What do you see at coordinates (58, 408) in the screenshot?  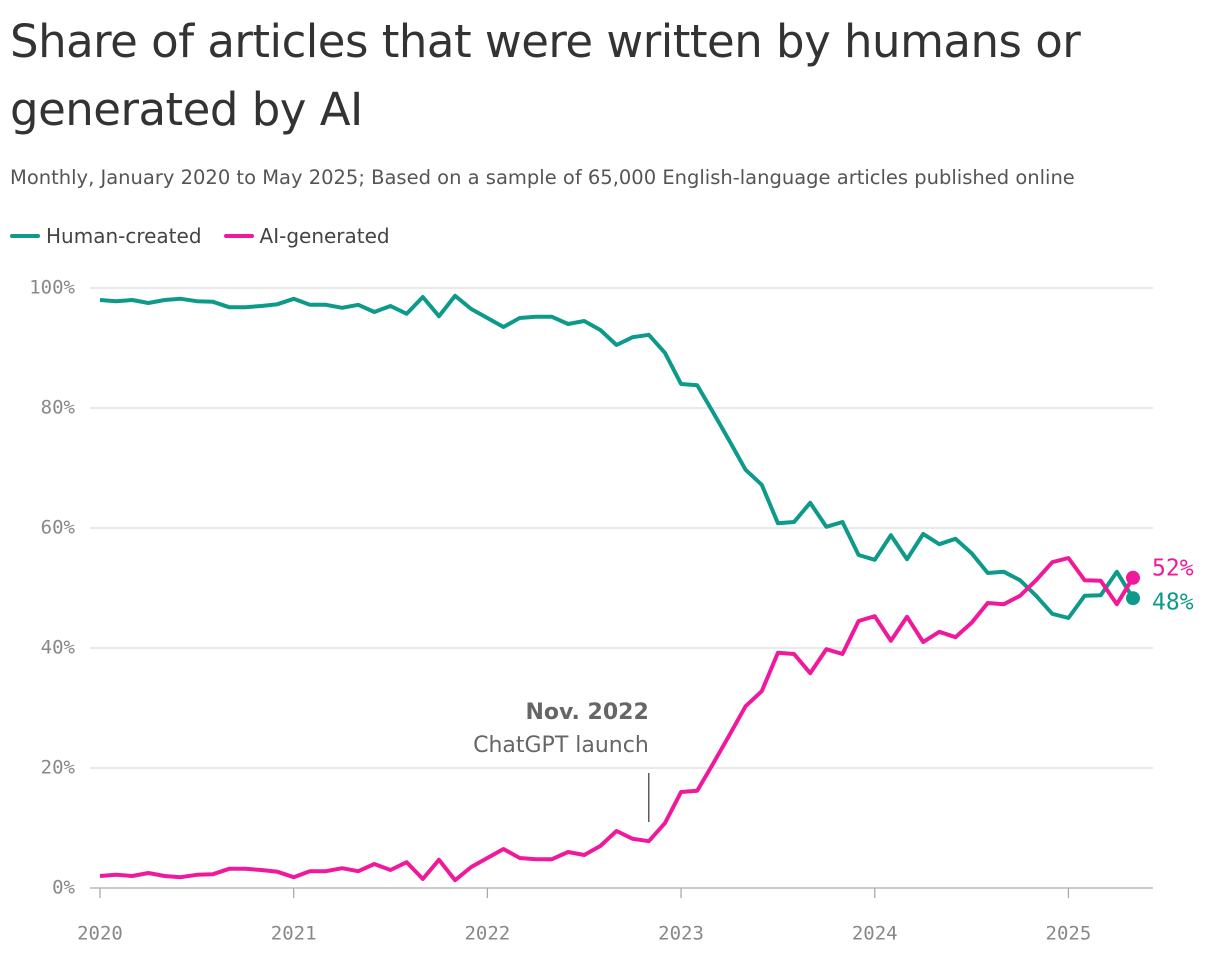 I see `y-tick-label: 80%` at bounding box center [58, 408].